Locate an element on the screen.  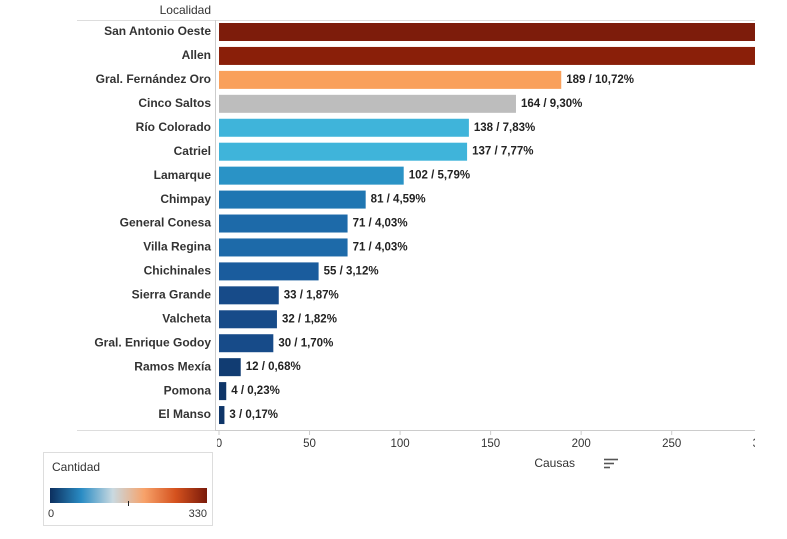
category-label: Sierra Grande is located at coordinates (172, 295).